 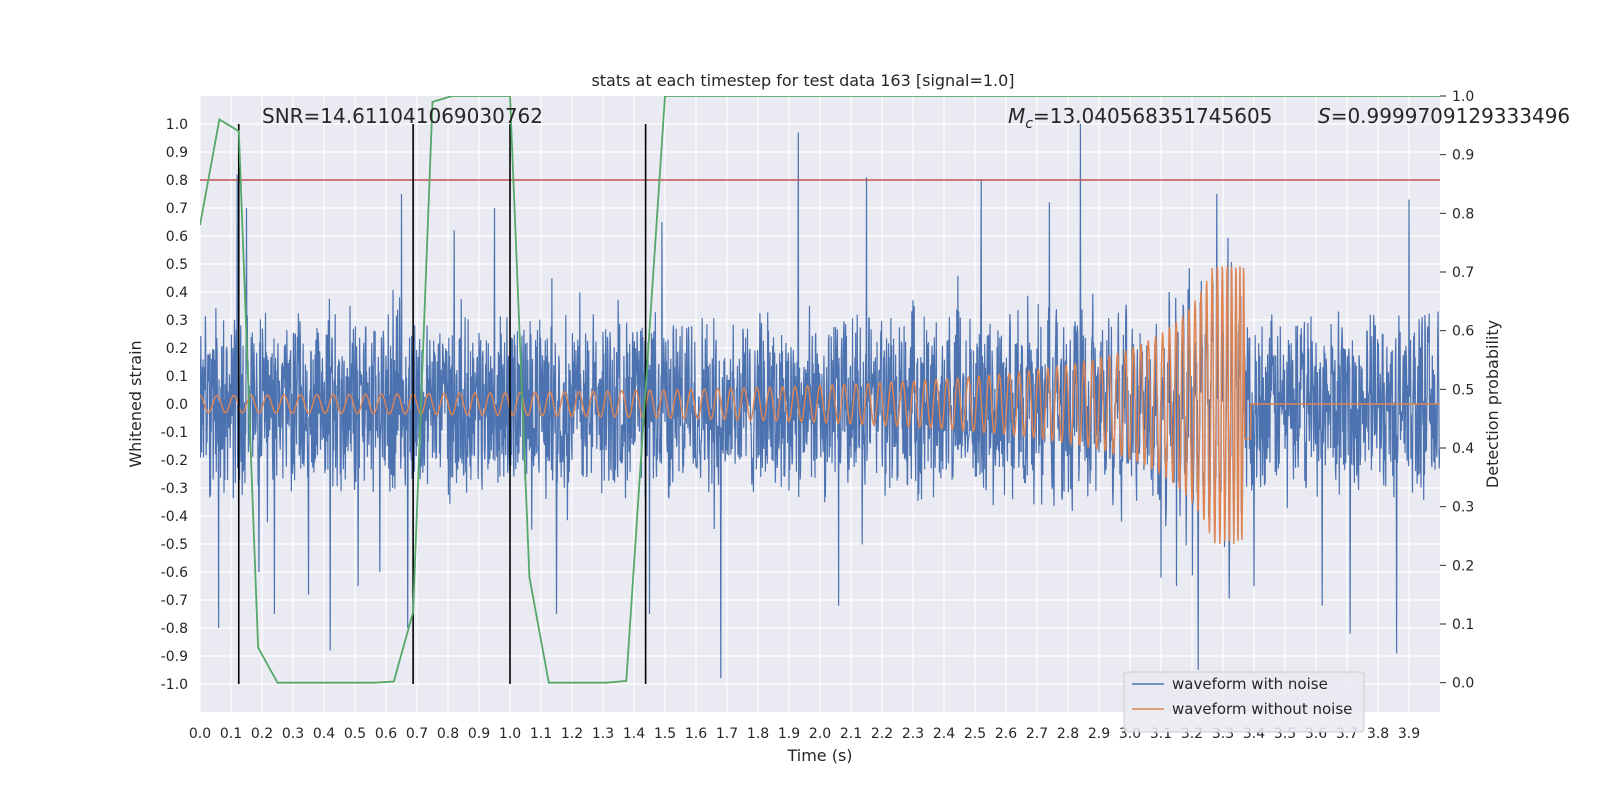 I want to click on x-tick-label: 0.3, so click(x=293, y=734).